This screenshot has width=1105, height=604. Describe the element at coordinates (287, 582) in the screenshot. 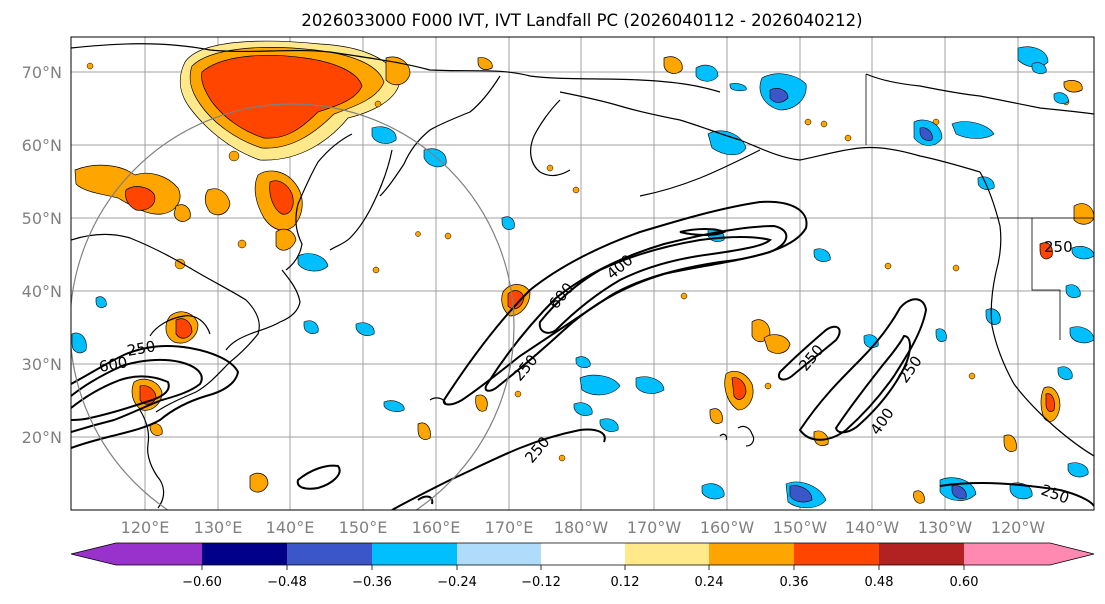

I see `colorbar-tick-label: −0.48` at that location.